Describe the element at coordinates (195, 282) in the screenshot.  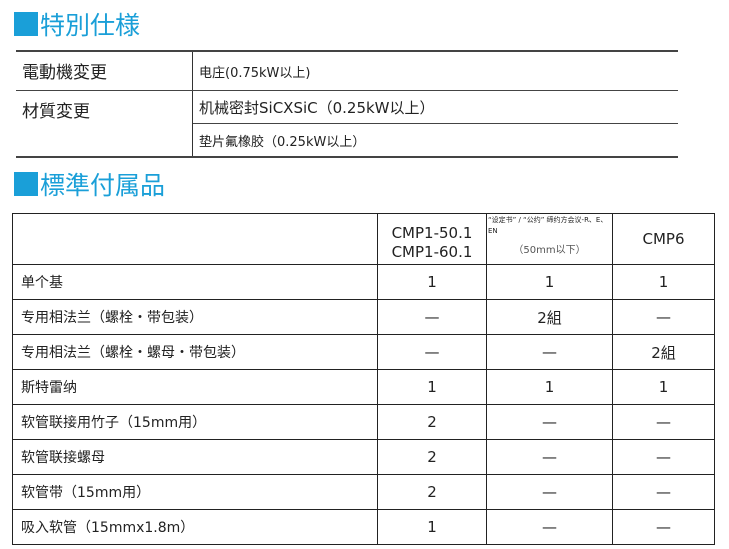
I see `item-name: 单个基` at that location.